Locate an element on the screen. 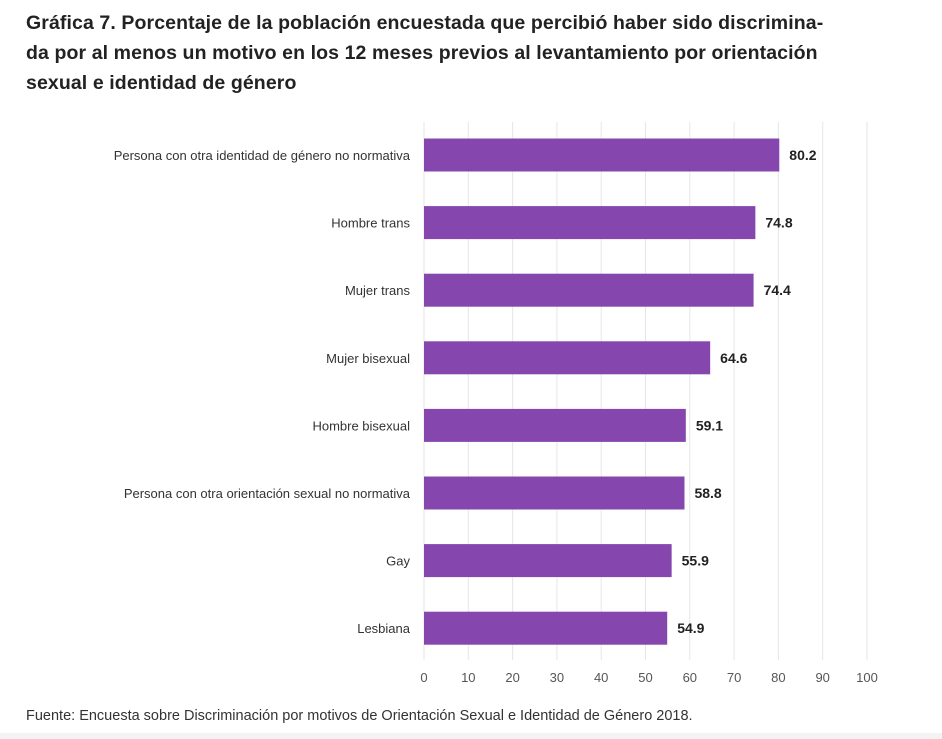 The image size is (942, 739). bottom-strip is located at coordinates (471, 736).